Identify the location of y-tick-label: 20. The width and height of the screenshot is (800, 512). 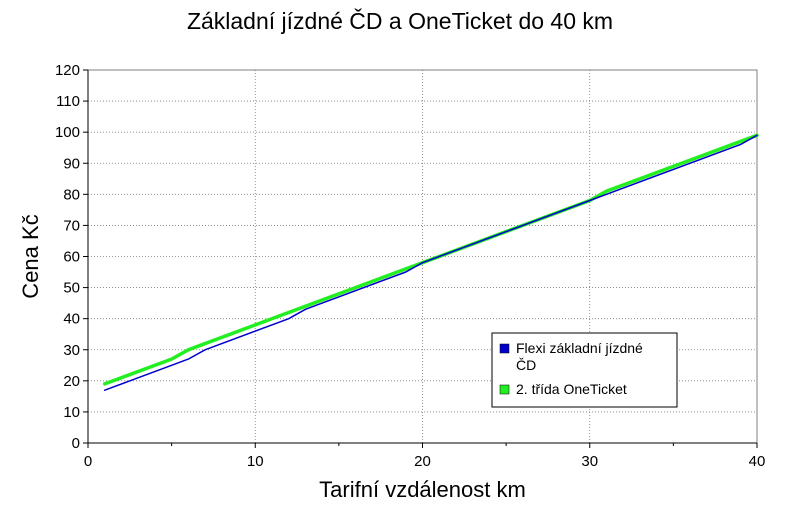
(71, 381).